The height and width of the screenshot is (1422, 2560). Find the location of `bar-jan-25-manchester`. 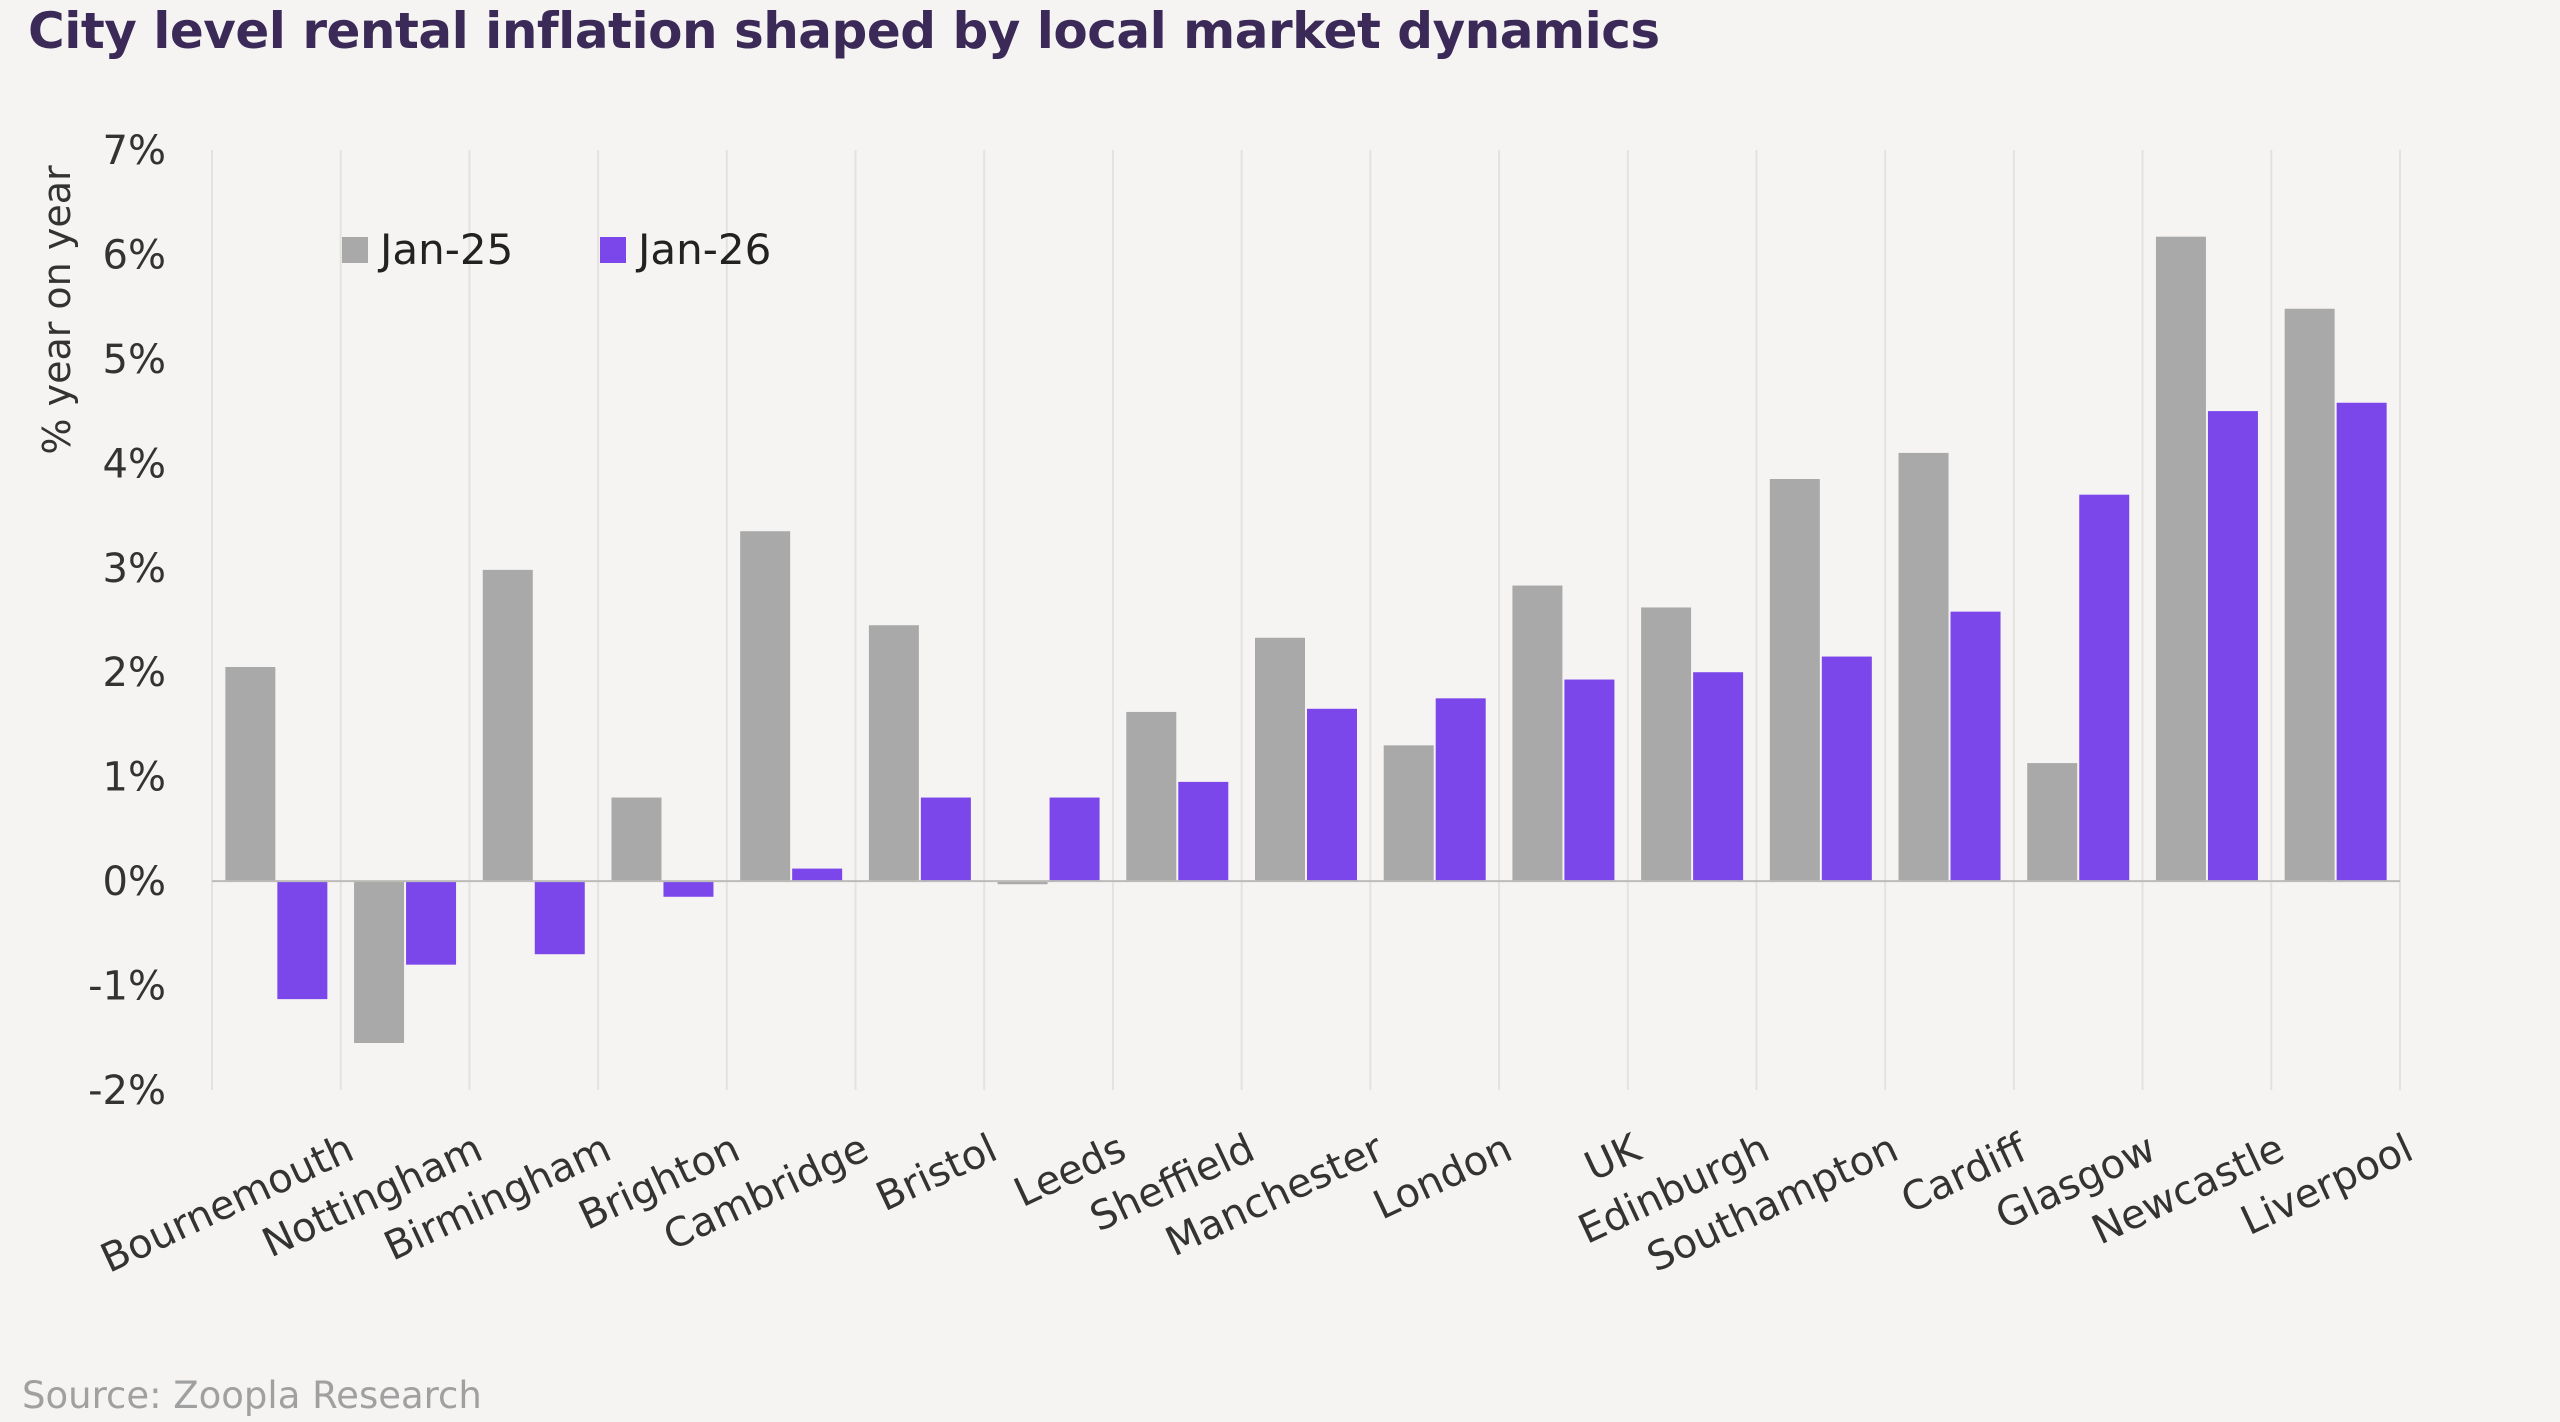

bar-jan-25-manchester is located at coordinates (1280, 759).